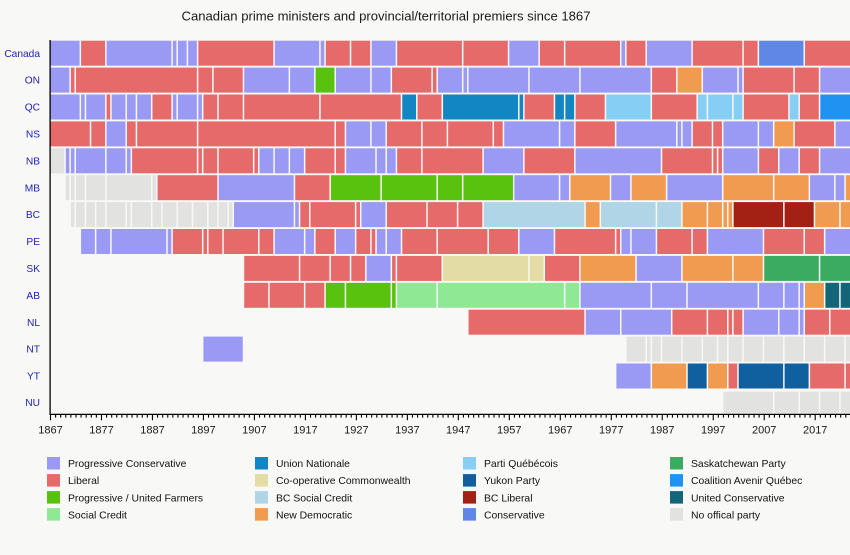 This screenshot has height=555, width=850. Describe the element at coordinates (33, 377) in the screenshot. I see `svg-text: YT` at that location.